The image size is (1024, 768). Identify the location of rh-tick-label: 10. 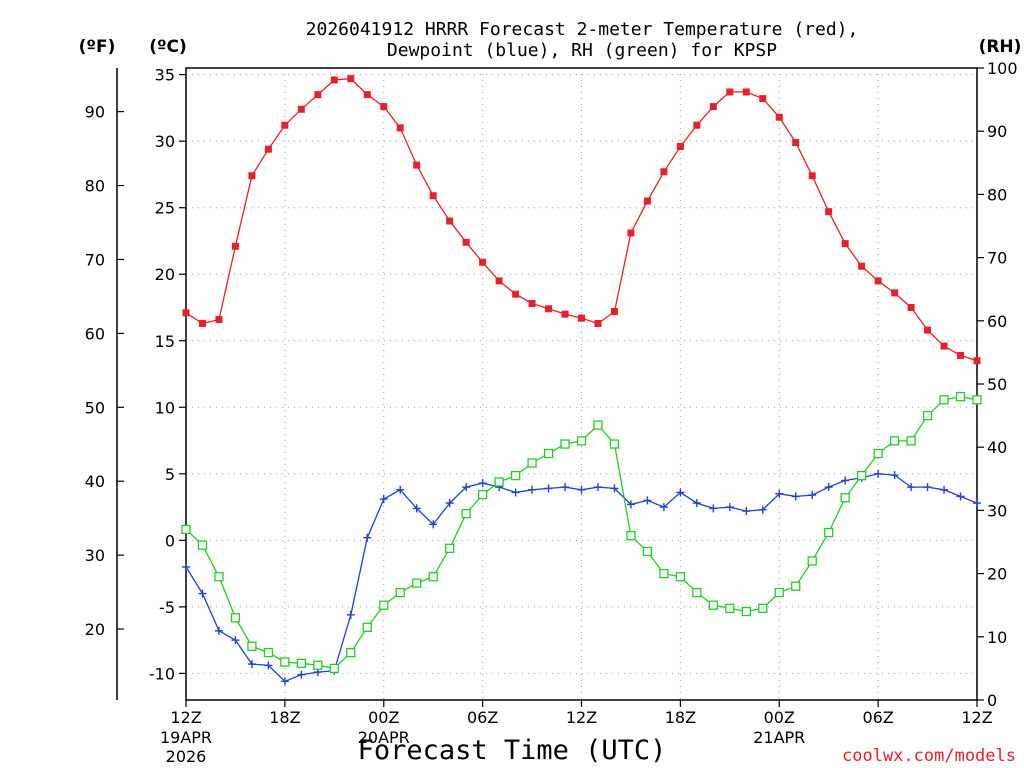
(997, 637).